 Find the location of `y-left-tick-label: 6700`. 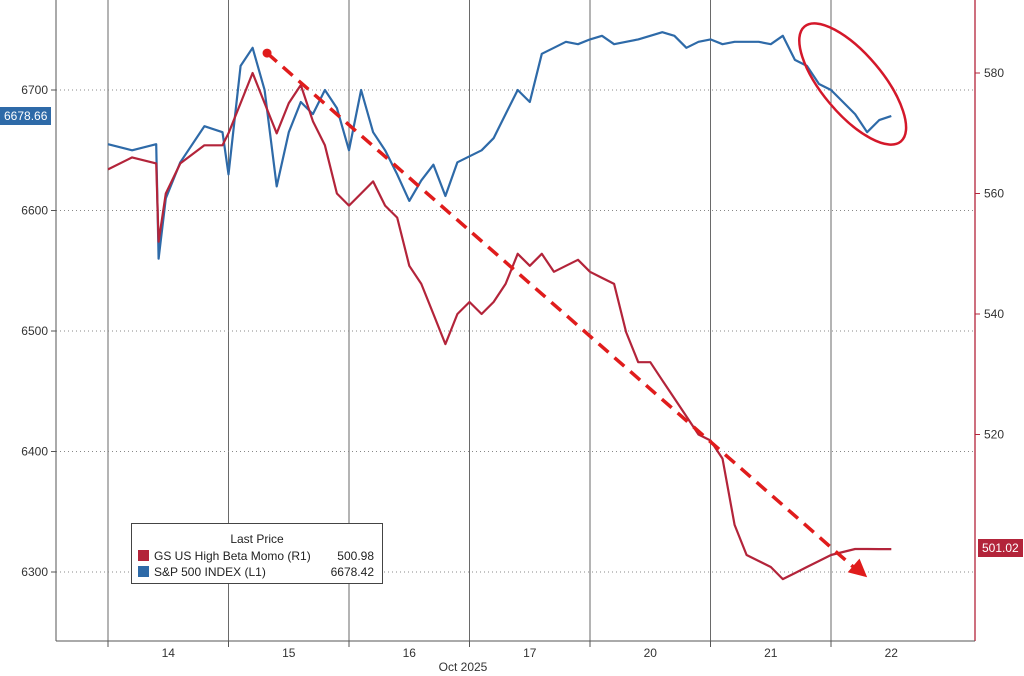

y-left-tick-label: 6700 is located at coordinates (34, 90).